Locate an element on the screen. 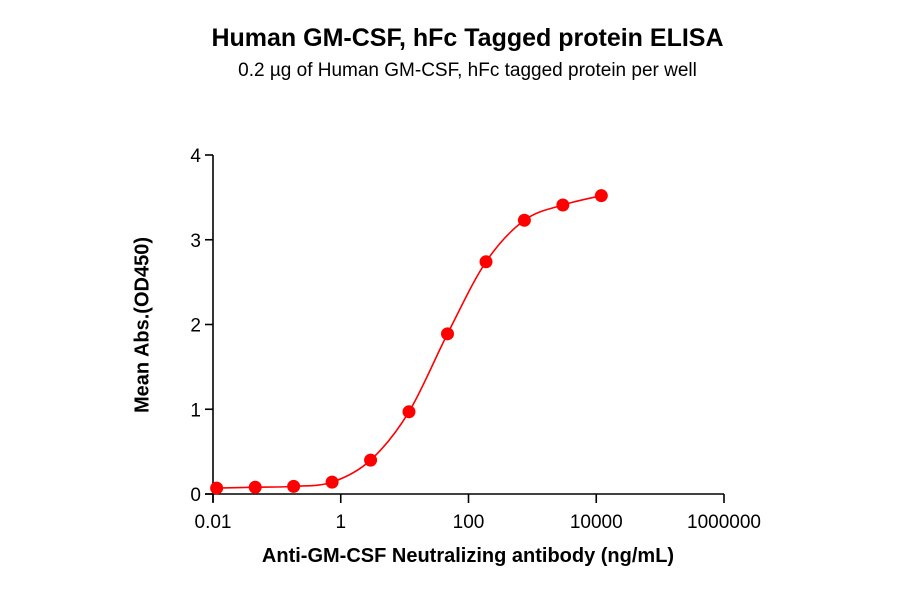 Image resolution: width=900 pixels, height=594 pixels. y-tick-label: 0 is located at coordinates (195, 495).